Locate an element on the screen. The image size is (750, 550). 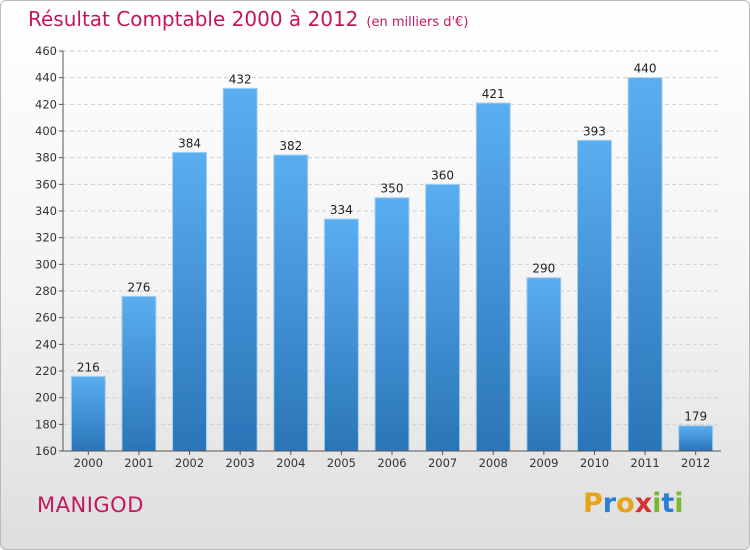
y-tick-label: 420 is located at coordinates (46, 104).